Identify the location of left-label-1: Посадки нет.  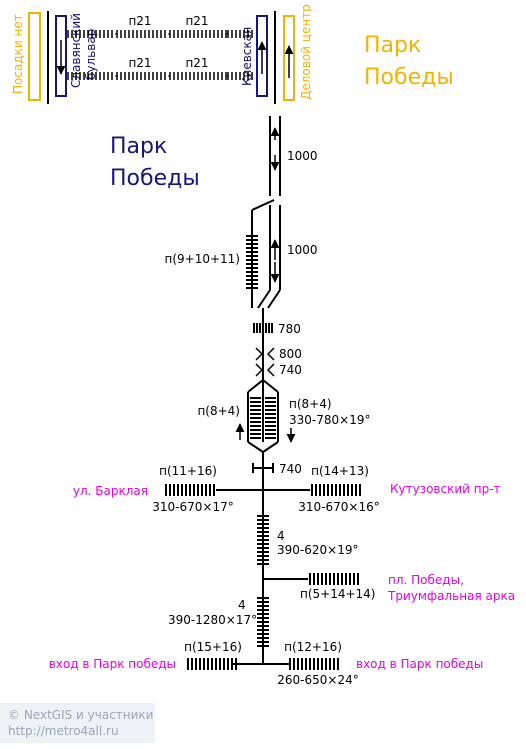
(18, 54).